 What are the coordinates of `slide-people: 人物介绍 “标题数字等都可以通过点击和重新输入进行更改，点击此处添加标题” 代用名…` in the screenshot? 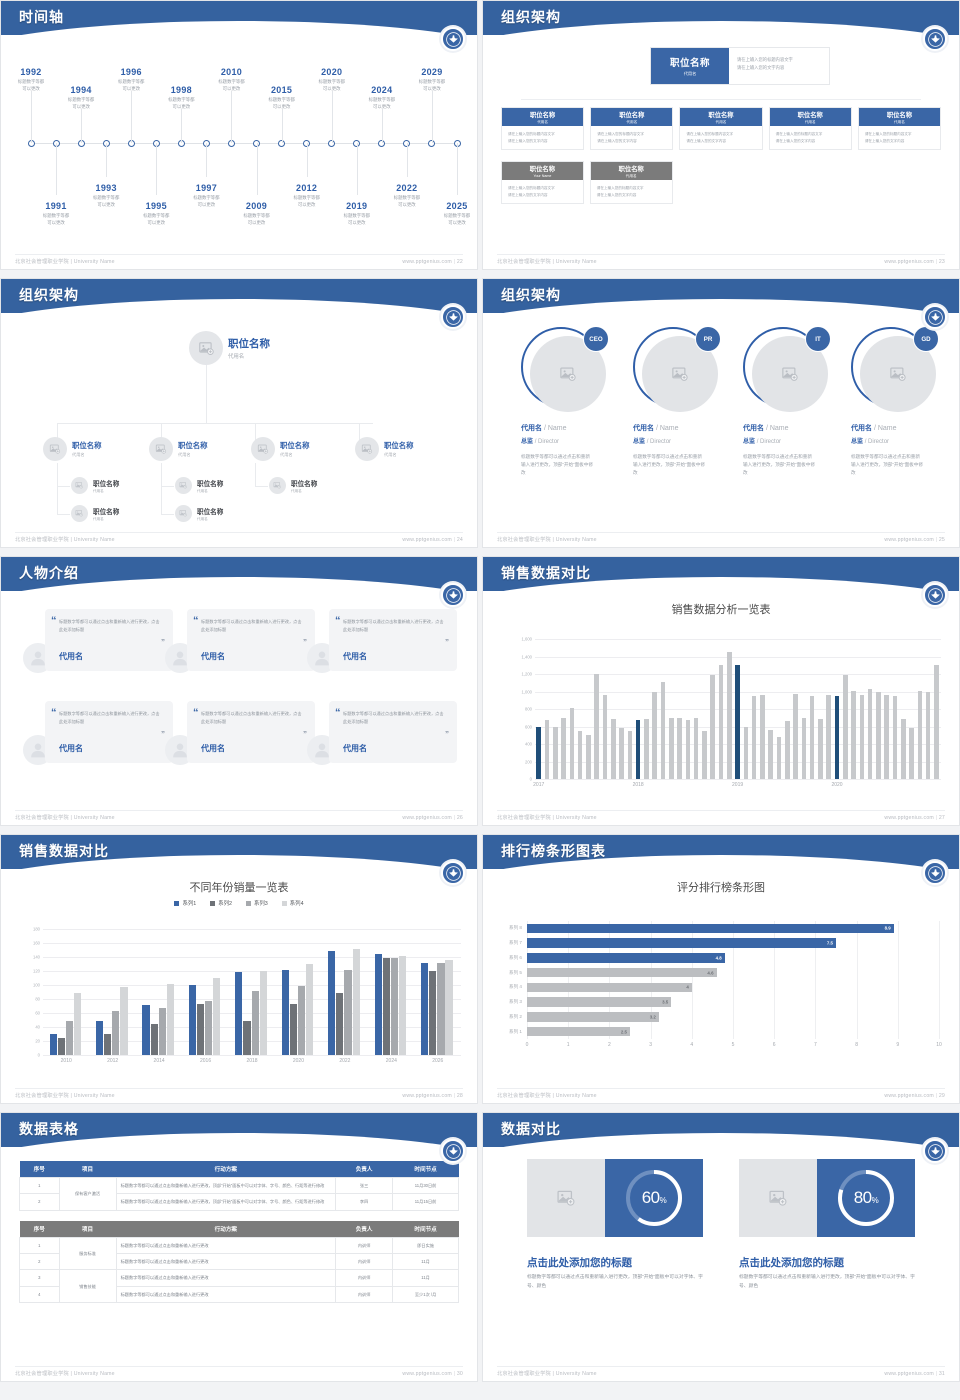 It's located at (239, 691).